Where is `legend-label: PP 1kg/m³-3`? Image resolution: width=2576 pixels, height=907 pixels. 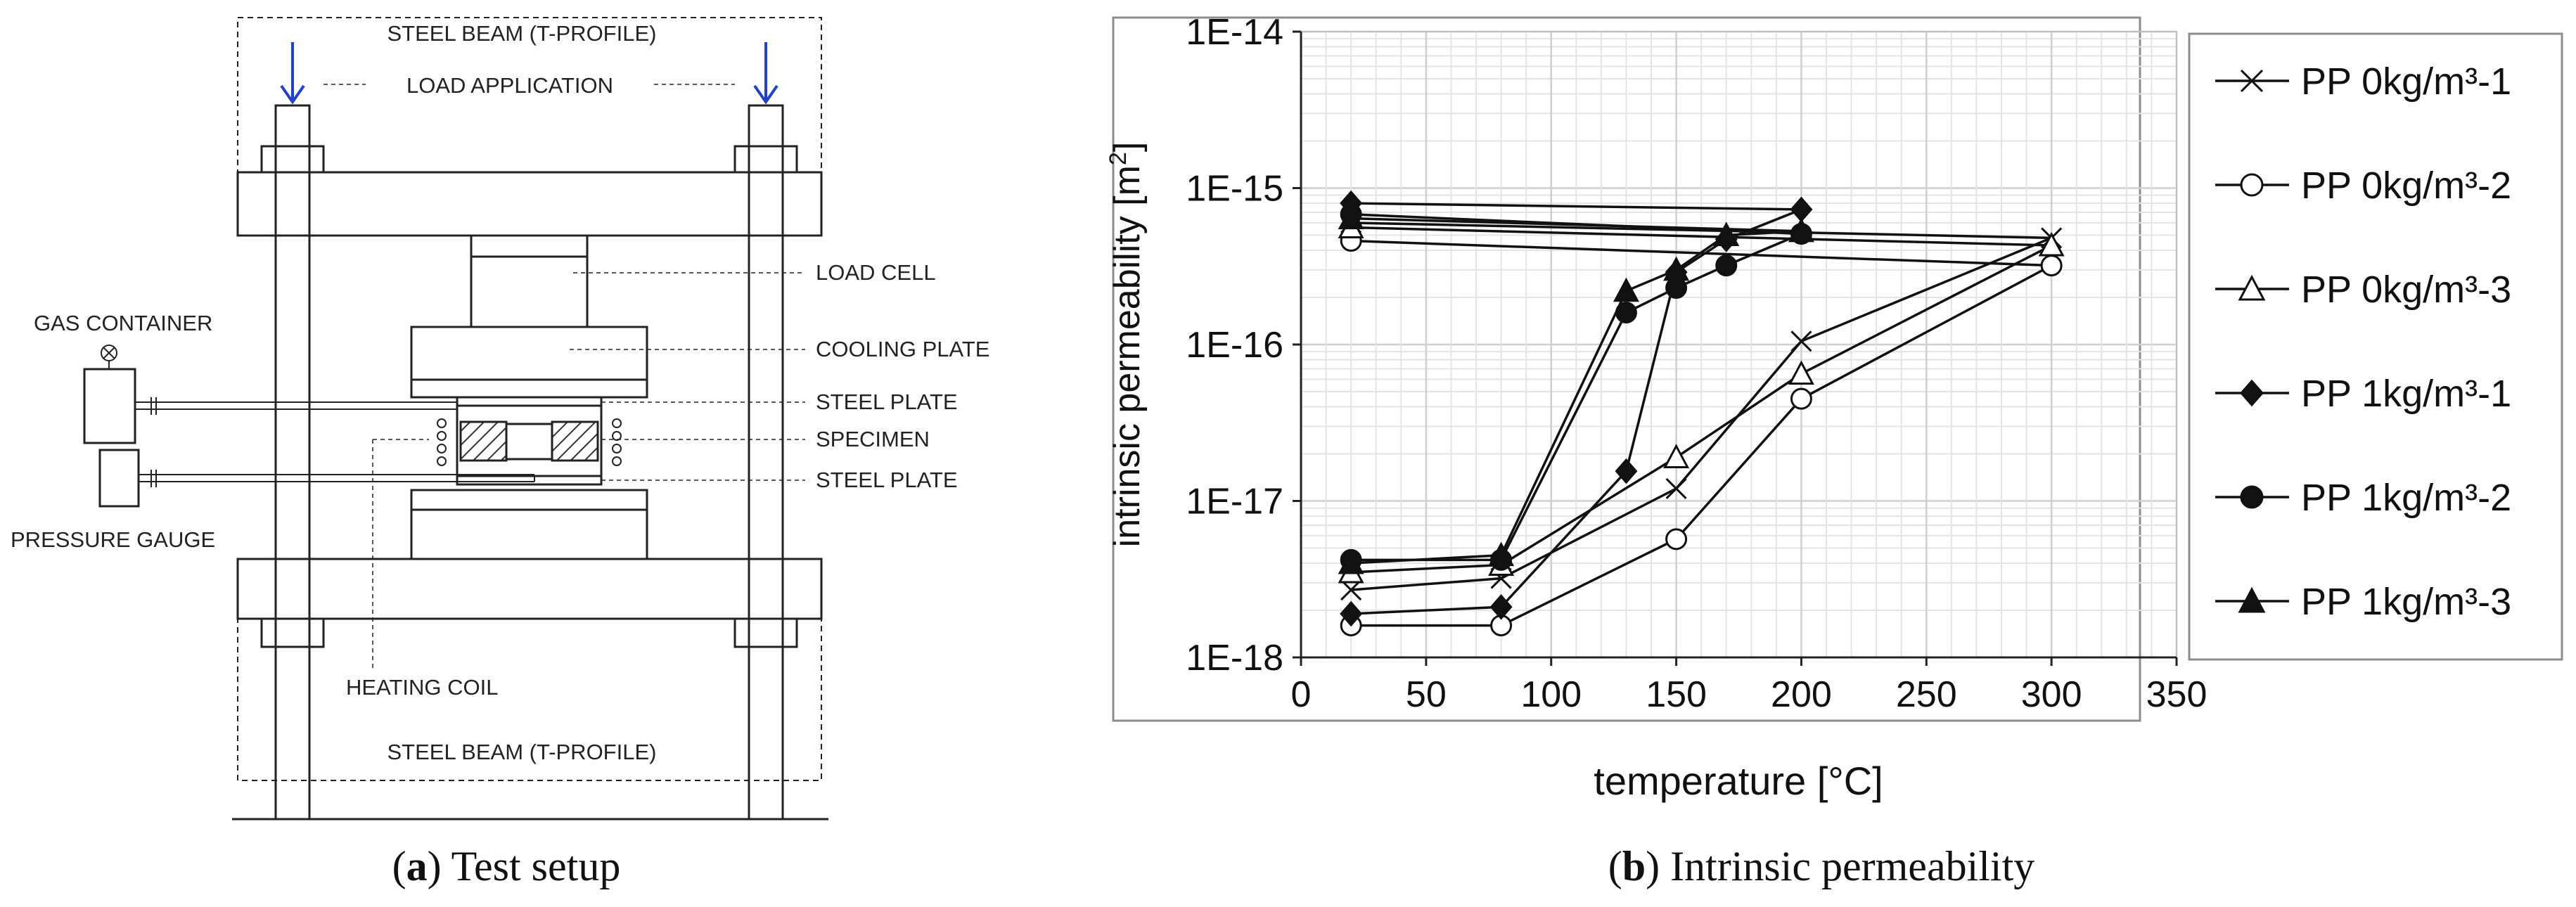 legend-label: PP 1kg/m³-3 is located at coordinates (2406, 602).